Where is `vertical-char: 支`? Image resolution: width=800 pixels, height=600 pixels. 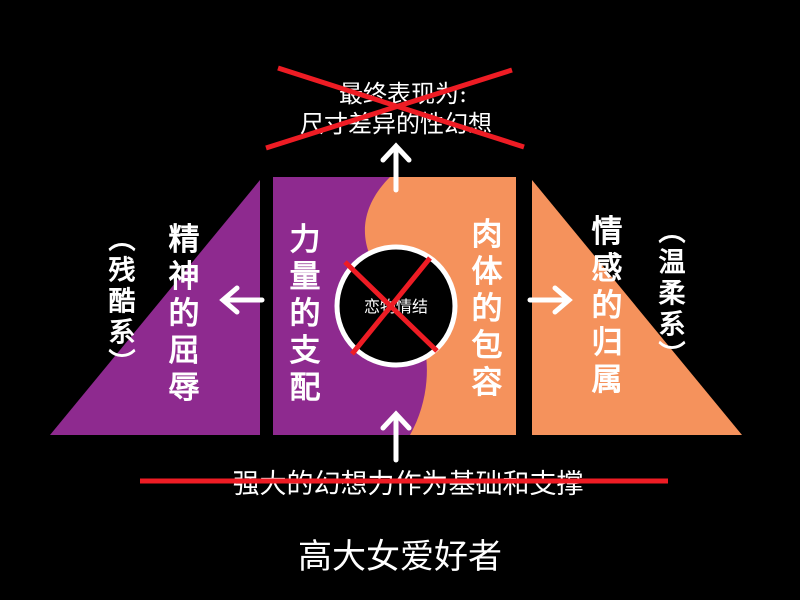
vertical-char: 支 is located at coordinates (305, 351).